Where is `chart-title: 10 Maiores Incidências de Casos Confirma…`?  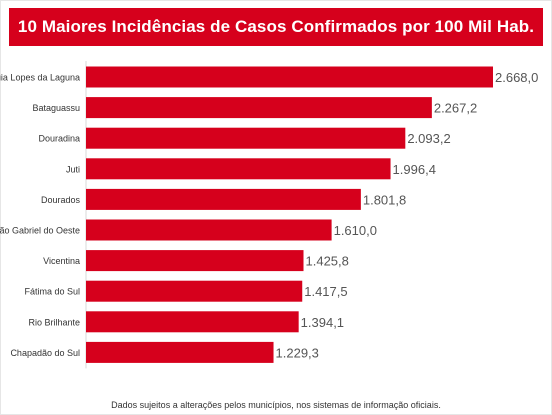 chart-title: 10 Maiores Incidências de Casos Confirma… is located at coordinates (276, 26).